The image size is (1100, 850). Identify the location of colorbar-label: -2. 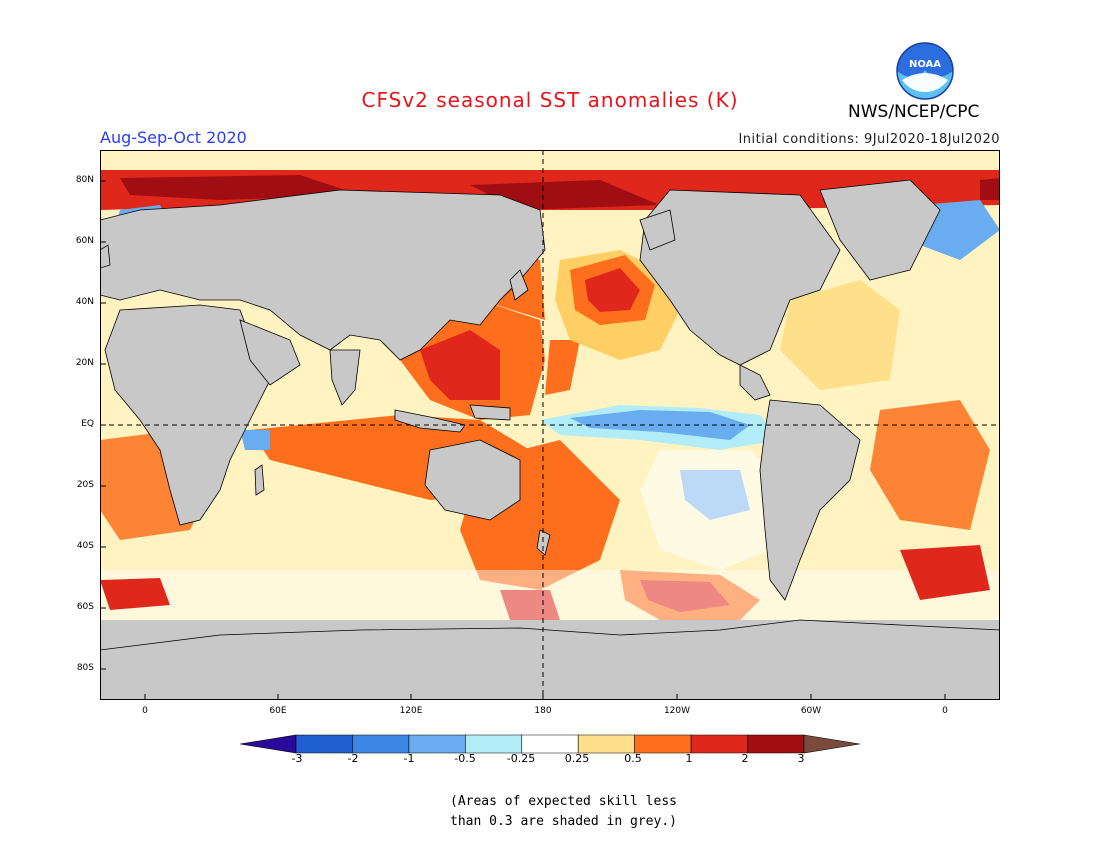
(353, 758).